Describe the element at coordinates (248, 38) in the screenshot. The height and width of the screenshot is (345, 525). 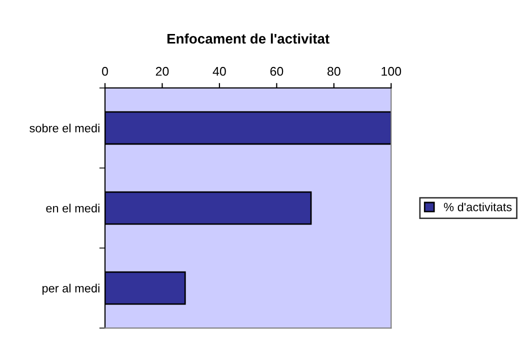
I see `chart-title: Enfocament de l'activitat` at that location.